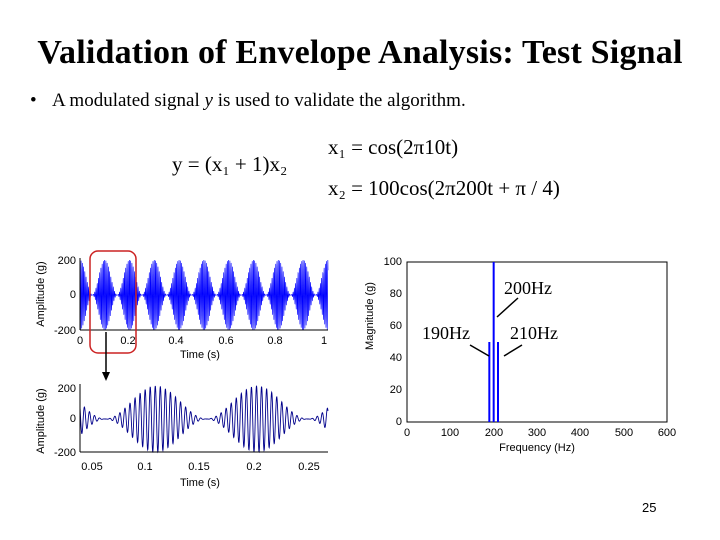 The height and width of the screenshot is (540, 720). I want to click on equation-y: y = (x₁ + 1)x₂, so click(230, 164).